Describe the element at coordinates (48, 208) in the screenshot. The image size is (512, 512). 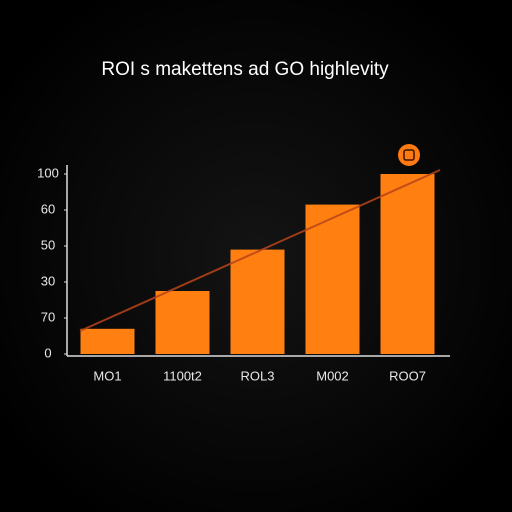
I see `y-tick-label: 60` at that location.